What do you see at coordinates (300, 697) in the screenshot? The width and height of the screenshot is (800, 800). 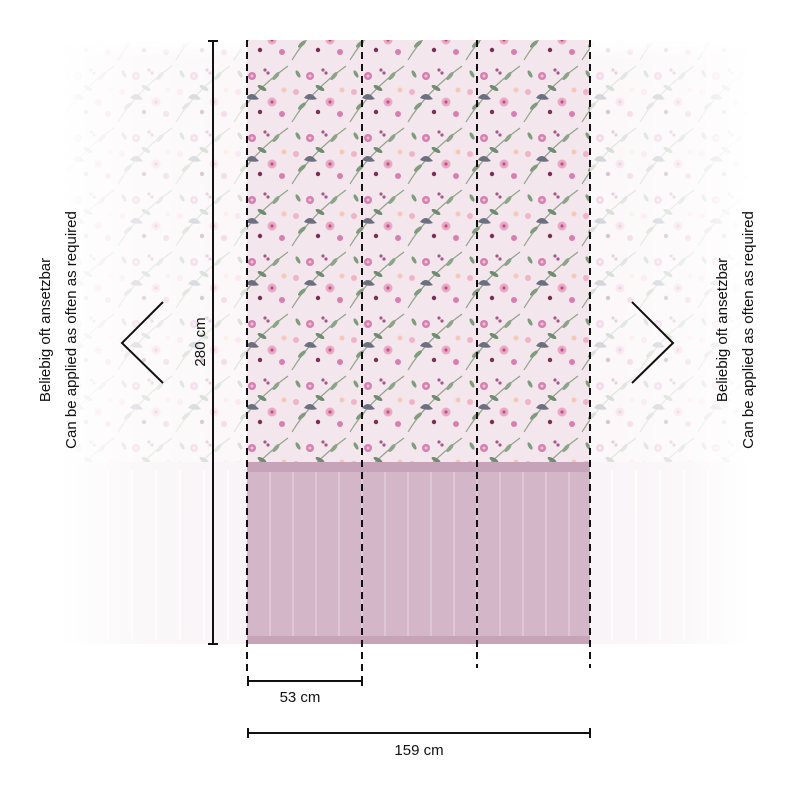 I see `panel-width-label: 53 cm` at bounding box center [300, 697].